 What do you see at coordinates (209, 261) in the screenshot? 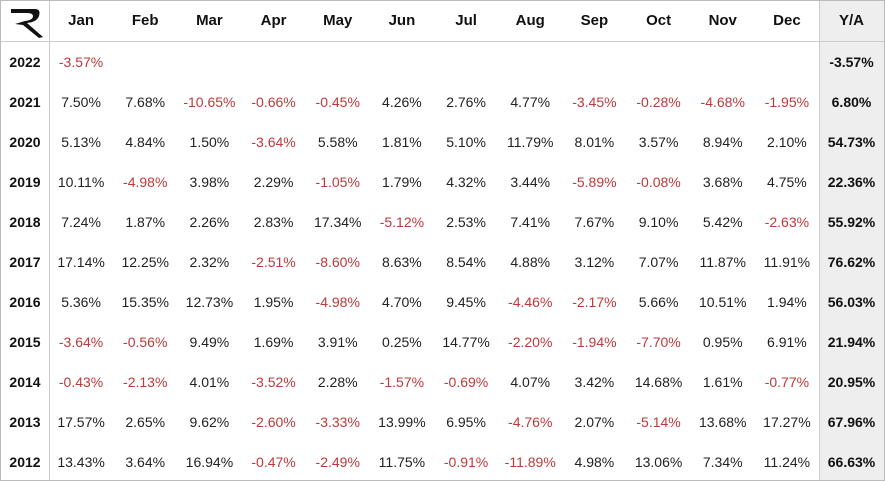
I see `month-return: 2.32%` at bounding box center [209, 261].